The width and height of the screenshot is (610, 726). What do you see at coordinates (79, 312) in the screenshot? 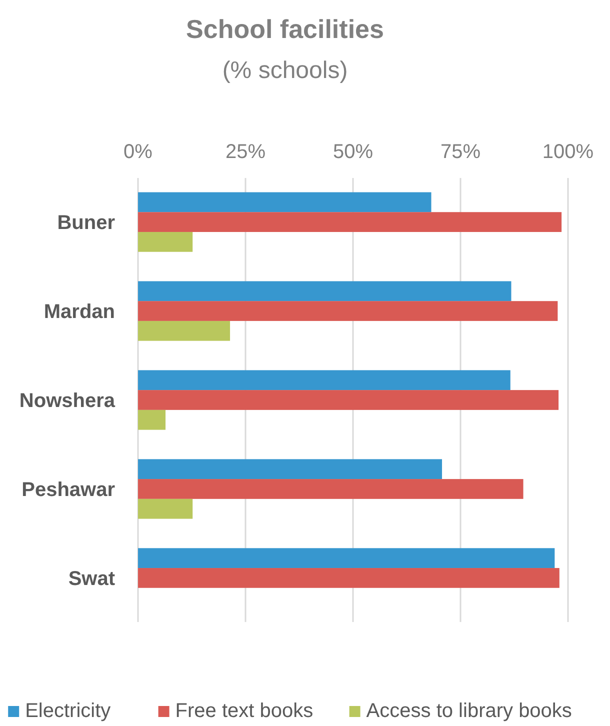
I see `y-tick-label: Mardan` at bounding box center [79, 312].